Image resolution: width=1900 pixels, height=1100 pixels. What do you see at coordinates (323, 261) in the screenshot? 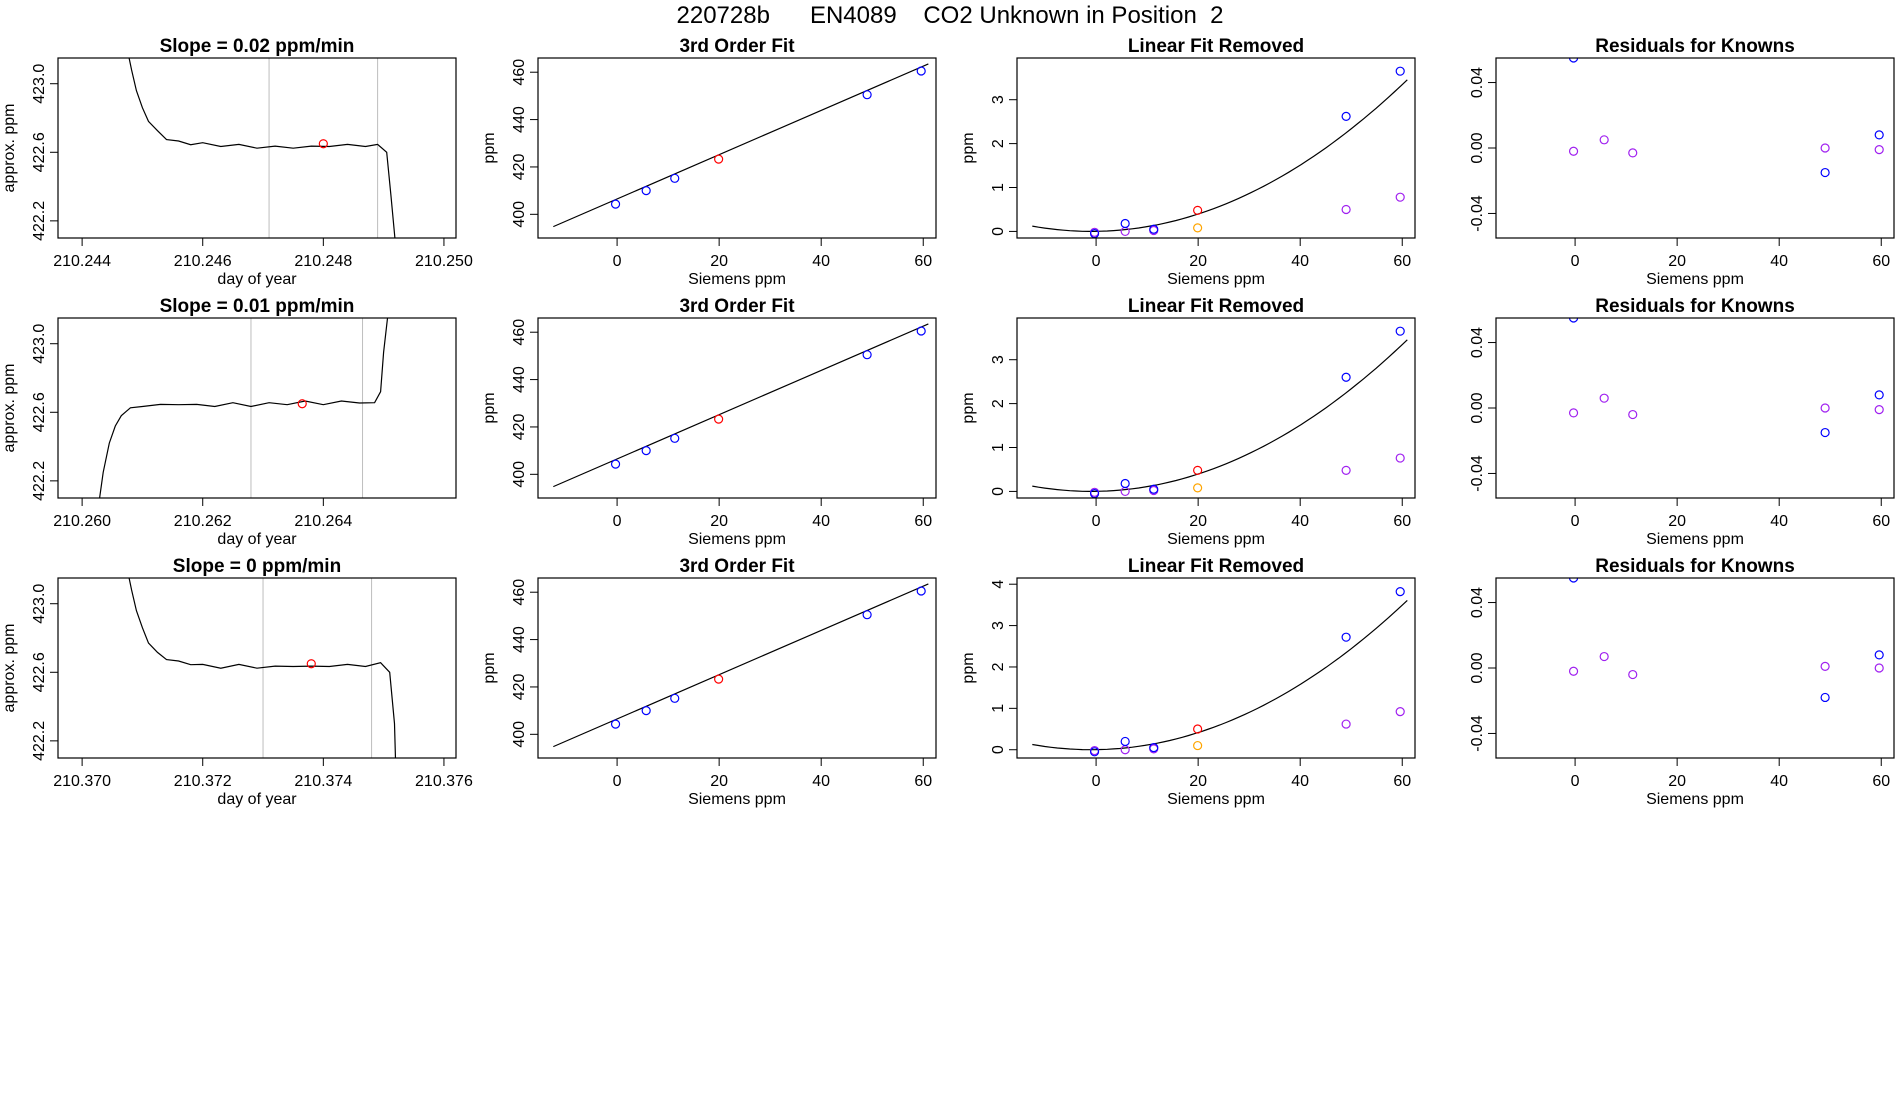
I see `x-tick-label: 210.248` at bounding box center [323, 261].